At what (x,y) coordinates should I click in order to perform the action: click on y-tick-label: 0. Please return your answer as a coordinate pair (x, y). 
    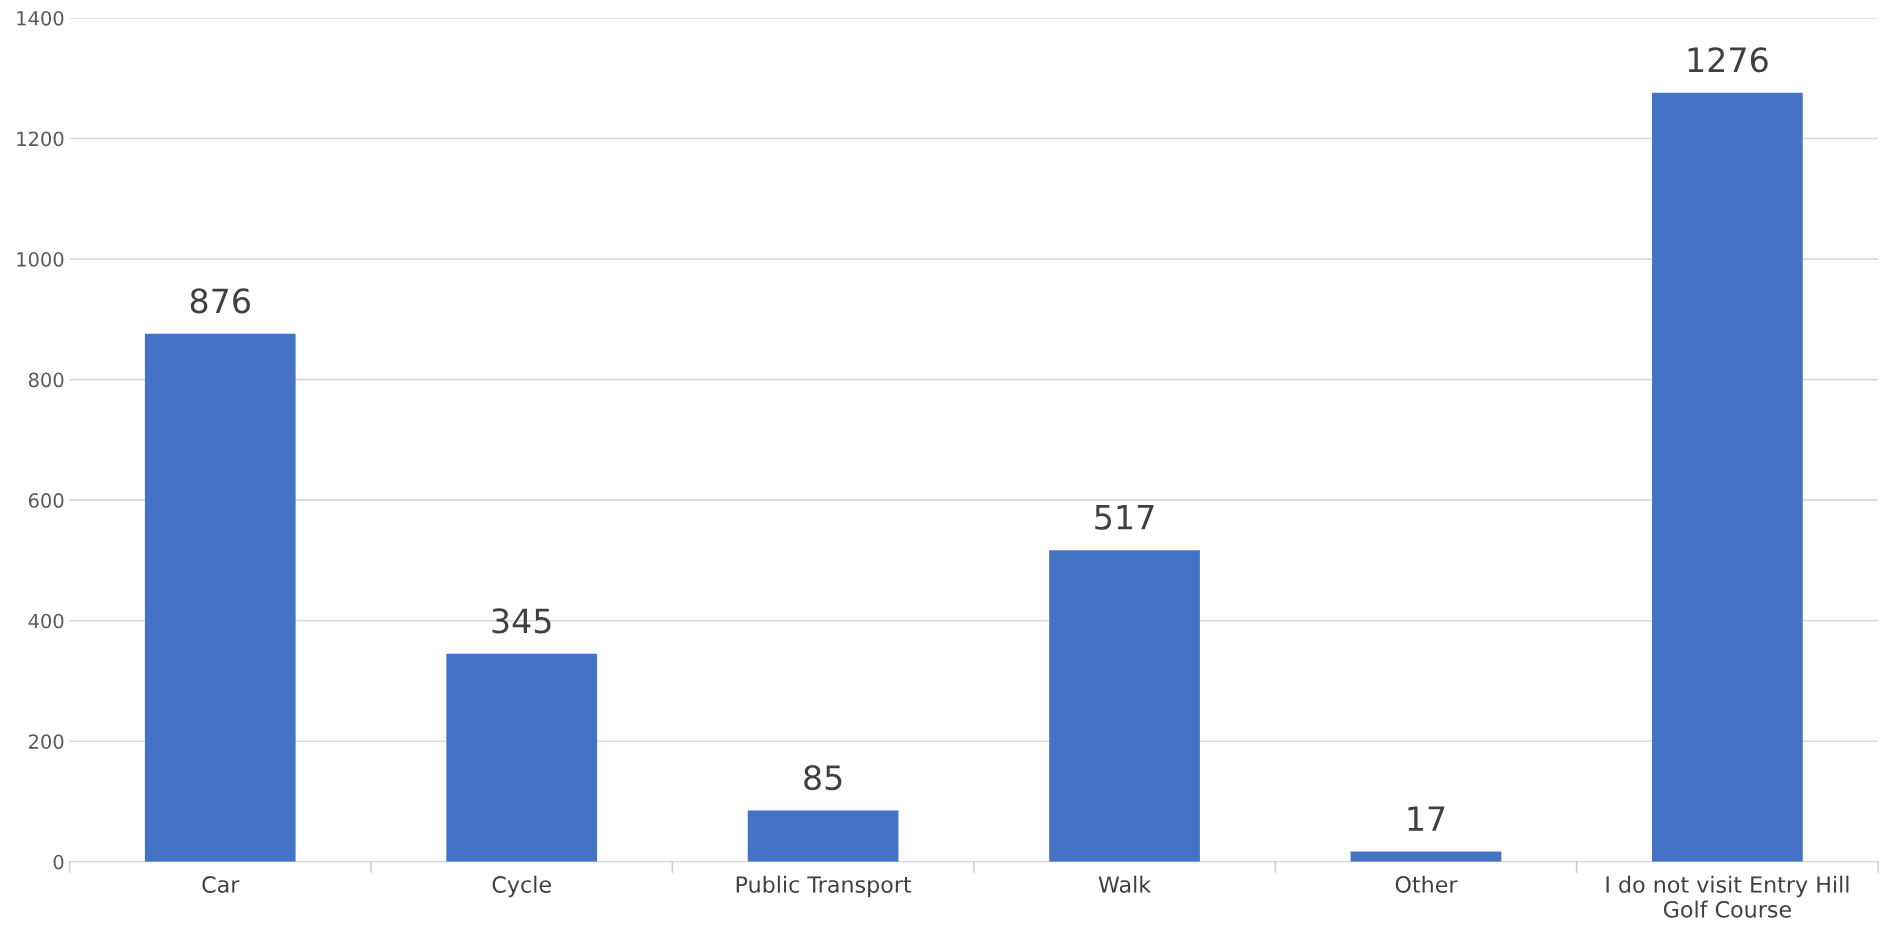
    Looking at the image, I should click on (58, 862).